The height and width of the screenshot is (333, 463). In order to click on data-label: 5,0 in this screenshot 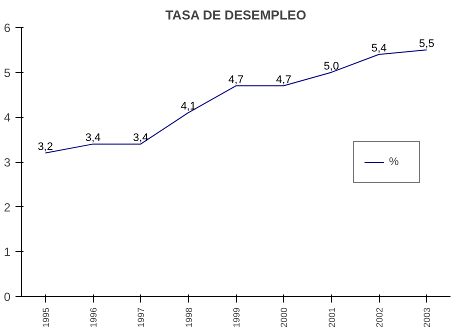, I will do `click(331, 66)`.